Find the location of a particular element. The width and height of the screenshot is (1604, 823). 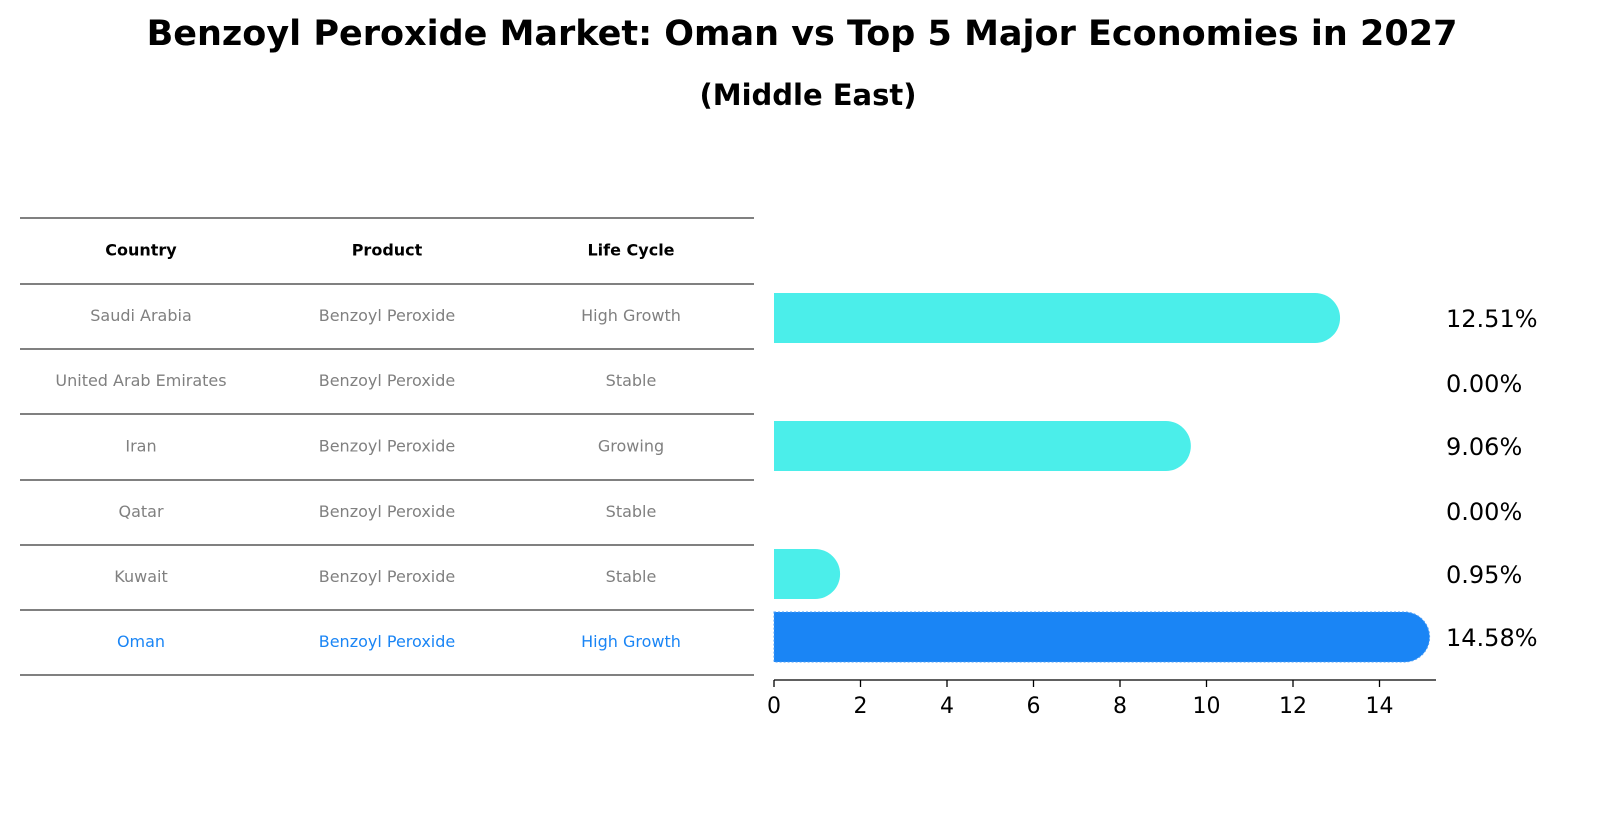

x-tick-label: 8 is located at coordinates (1120, 706).